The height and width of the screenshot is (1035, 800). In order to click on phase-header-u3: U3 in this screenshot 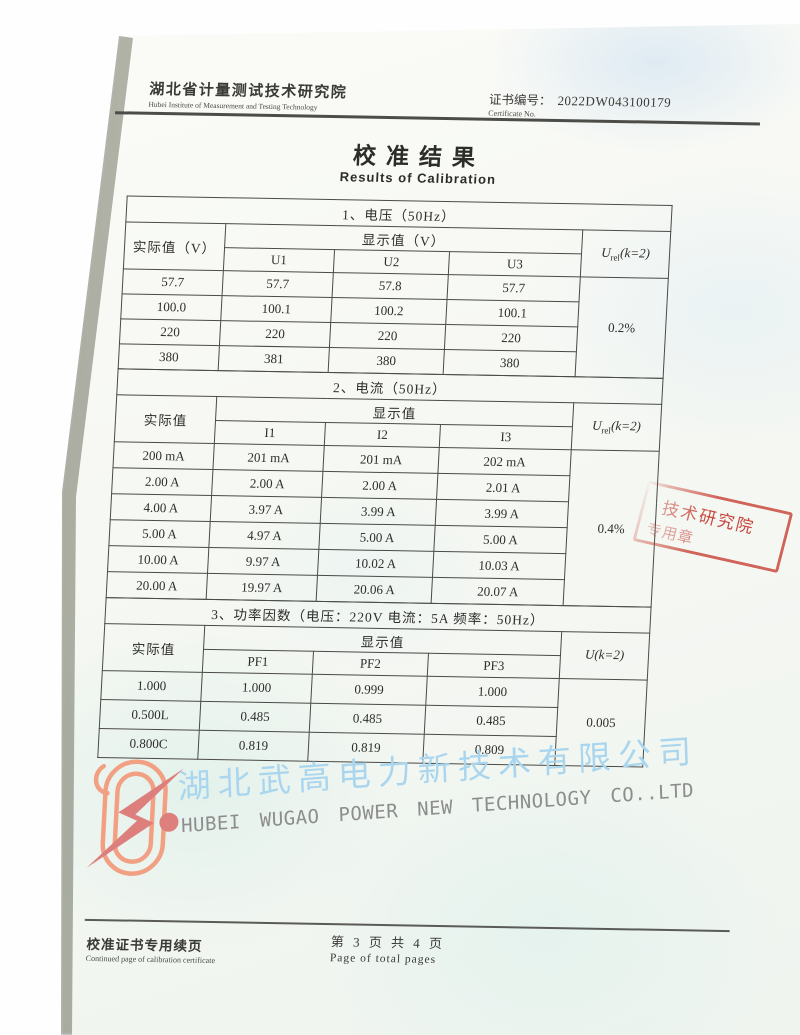, I will do `click(515, 264)`.